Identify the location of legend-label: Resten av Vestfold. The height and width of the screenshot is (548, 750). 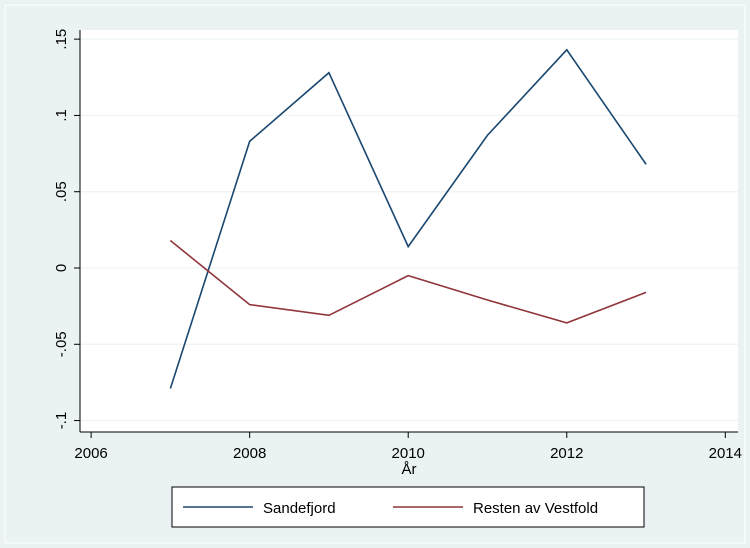
(535, 508).